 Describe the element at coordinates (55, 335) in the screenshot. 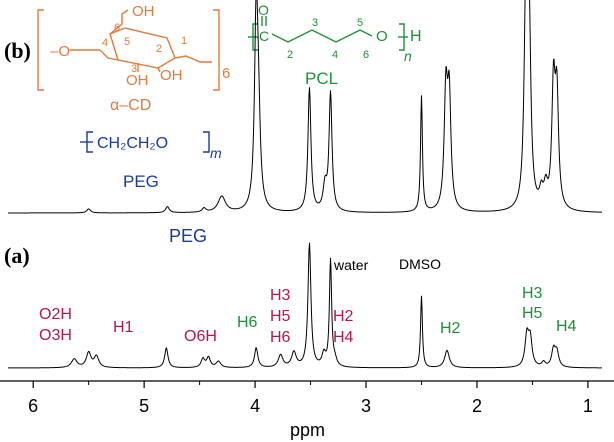

I see `annotation-o3h: O3H` at that location.